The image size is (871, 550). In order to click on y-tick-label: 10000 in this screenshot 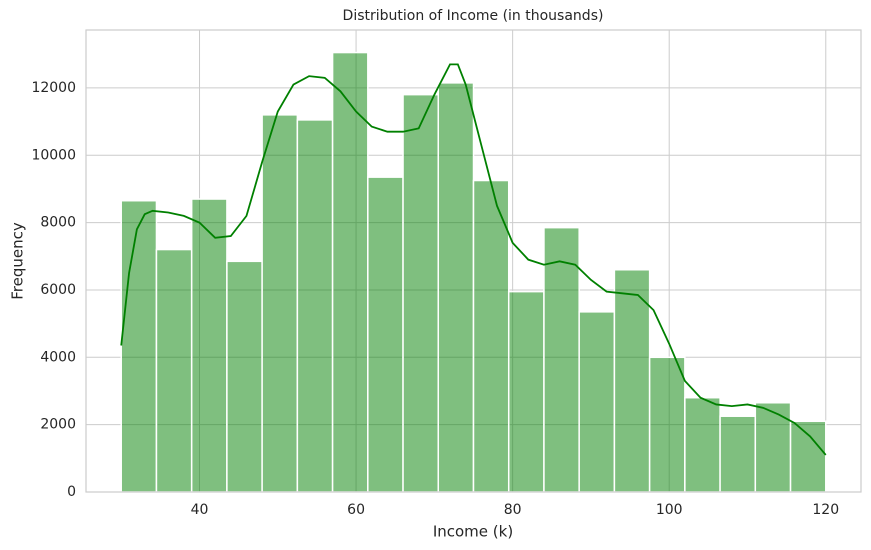, I will do `click(53, 155)`.